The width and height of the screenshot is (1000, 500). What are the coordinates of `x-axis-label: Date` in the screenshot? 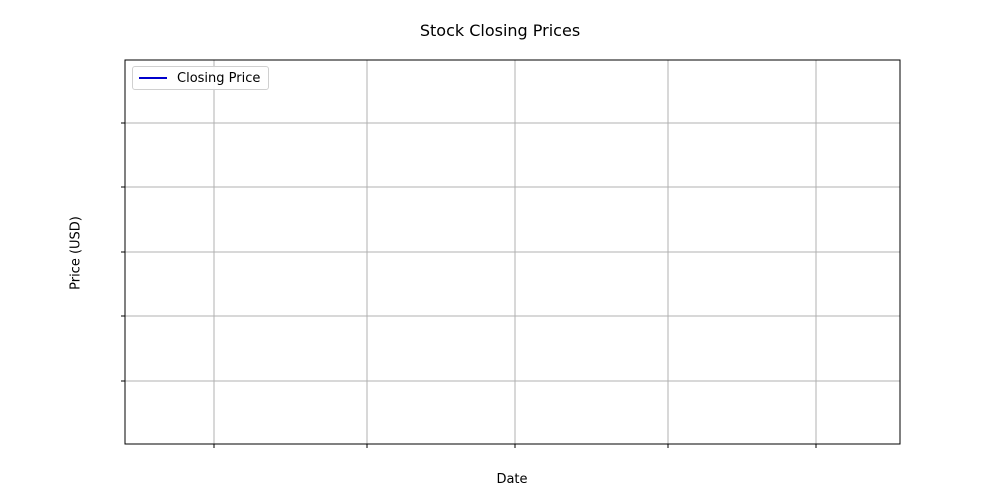 It's located at (512, 479).